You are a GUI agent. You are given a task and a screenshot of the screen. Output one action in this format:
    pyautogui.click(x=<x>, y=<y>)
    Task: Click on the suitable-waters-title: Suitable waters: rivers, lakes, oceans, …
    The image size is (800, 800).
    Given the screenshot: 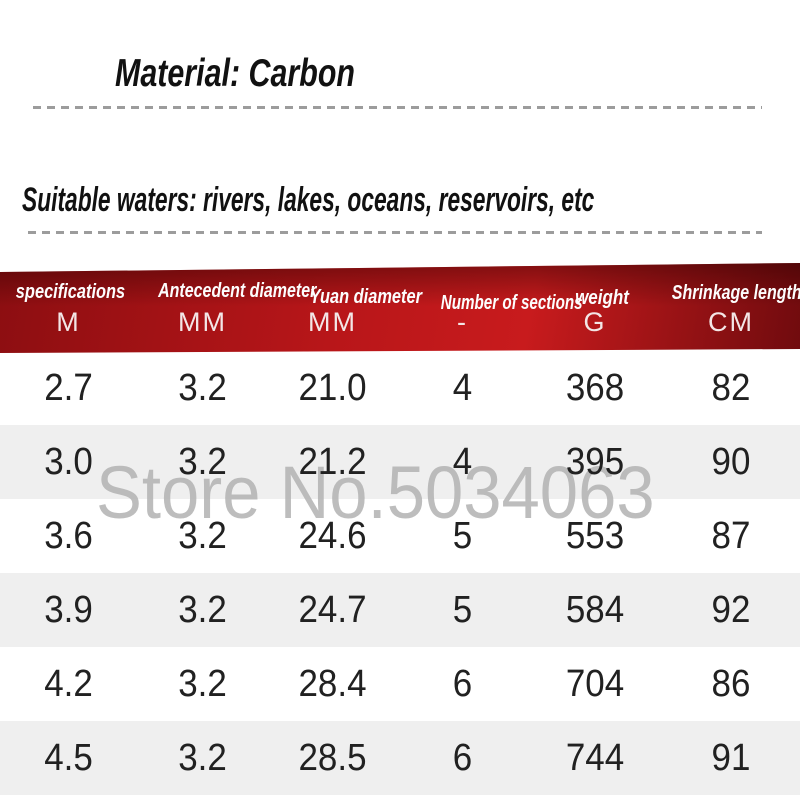 What is the action you would take?
    pyautogui.click(x=308, y=200)
    